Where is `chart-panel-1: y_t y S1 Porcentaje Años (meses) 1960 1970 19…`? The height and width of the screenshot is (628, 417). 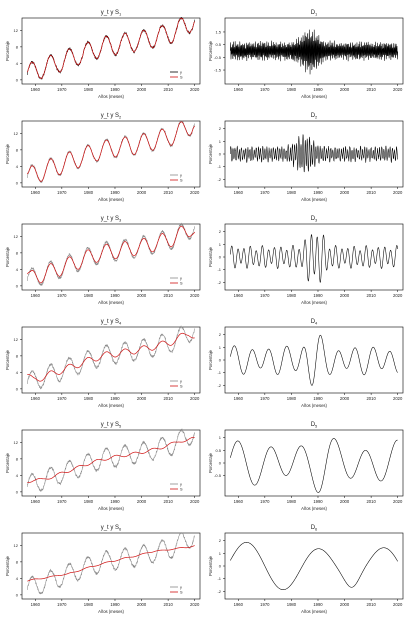 chart-panel-1: y_t y S1 Porcentaje Años (meses) 1960 1970 19… is located at coordinates (103, 54).